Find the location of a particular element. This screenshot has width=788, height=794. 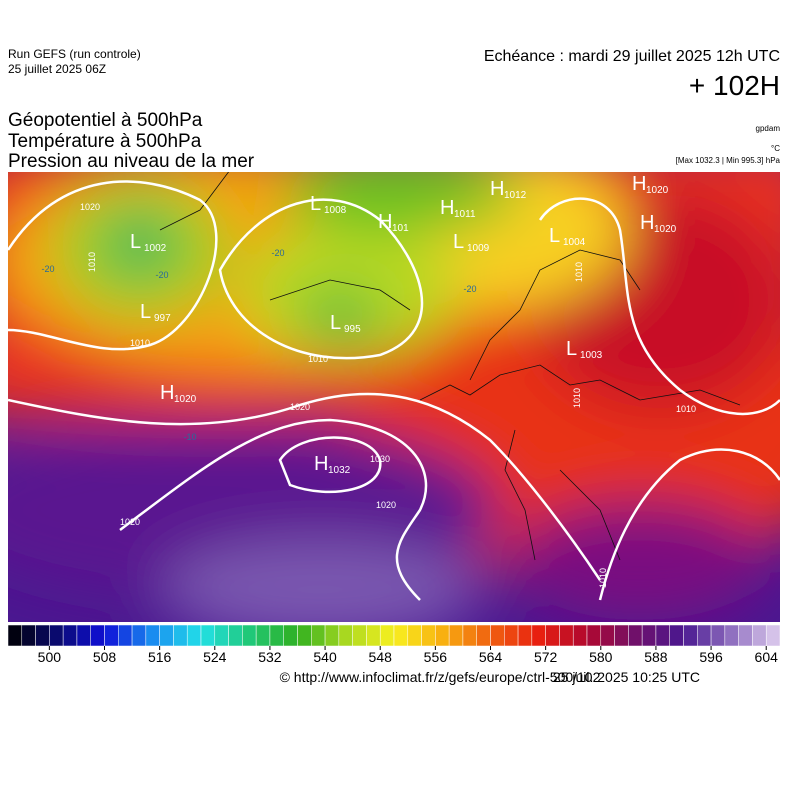

colorbar-tick-label: 564 is located at coordinates (491, 657).